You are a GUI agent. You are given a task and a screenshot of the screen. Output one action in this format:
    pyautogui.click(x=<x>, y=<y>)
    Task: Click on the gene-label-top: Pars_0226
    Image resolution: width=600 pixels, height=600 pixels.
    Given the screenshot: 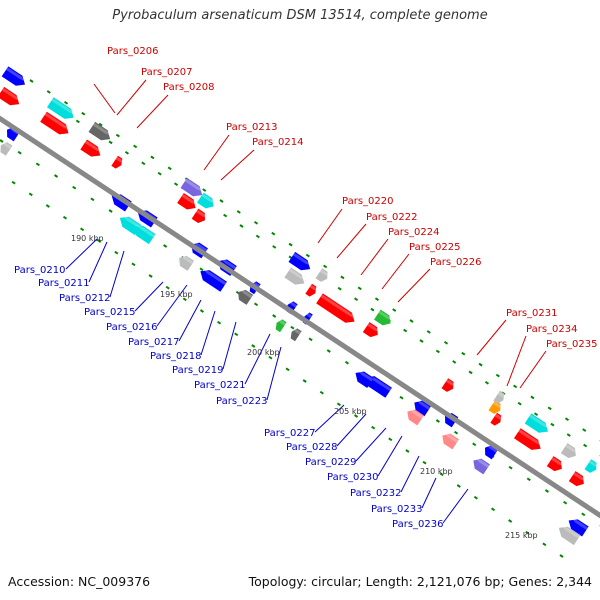 What is the action you would take?
    pyautogui.click(x=455, y=262)
    